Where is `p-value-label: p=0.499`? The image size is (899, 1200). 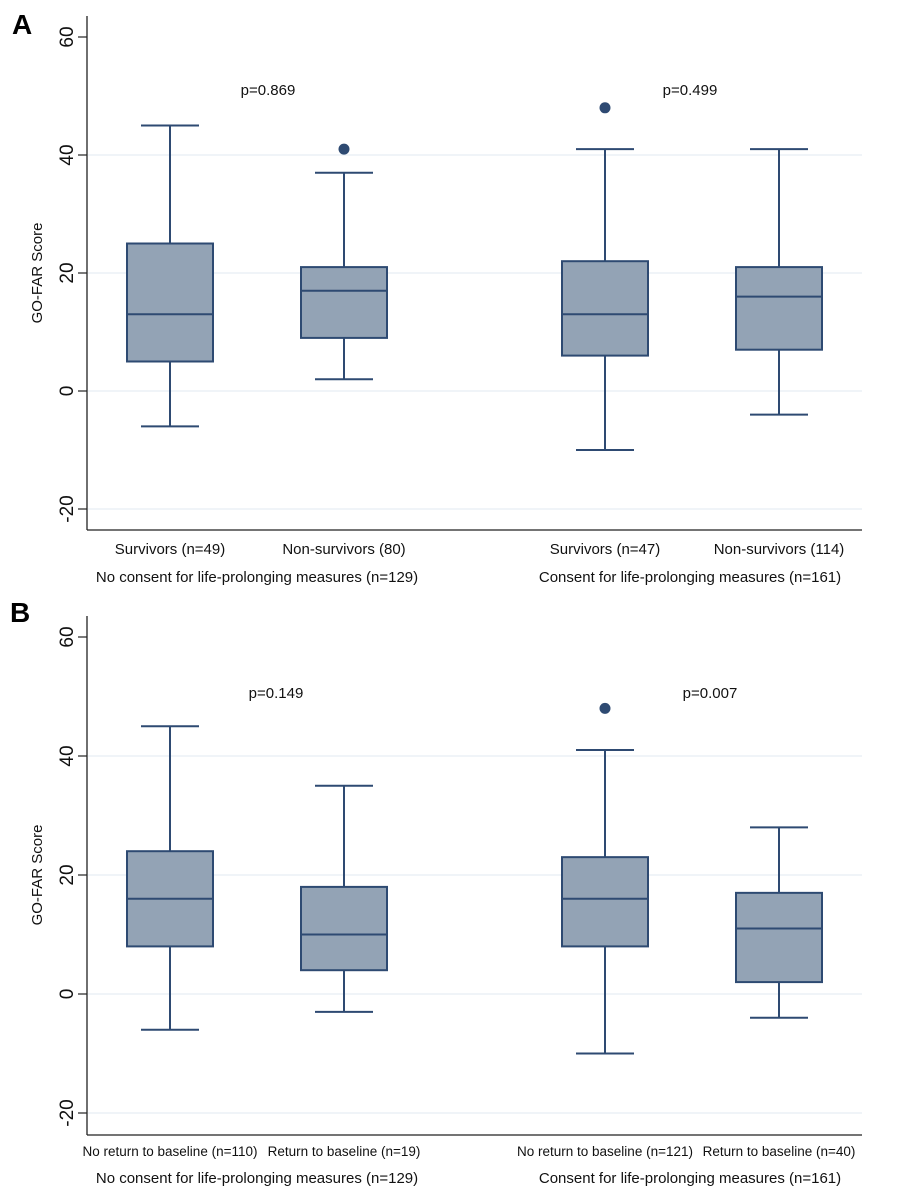
p-value-label: p=0.499 is located at coordinates (690, 90).